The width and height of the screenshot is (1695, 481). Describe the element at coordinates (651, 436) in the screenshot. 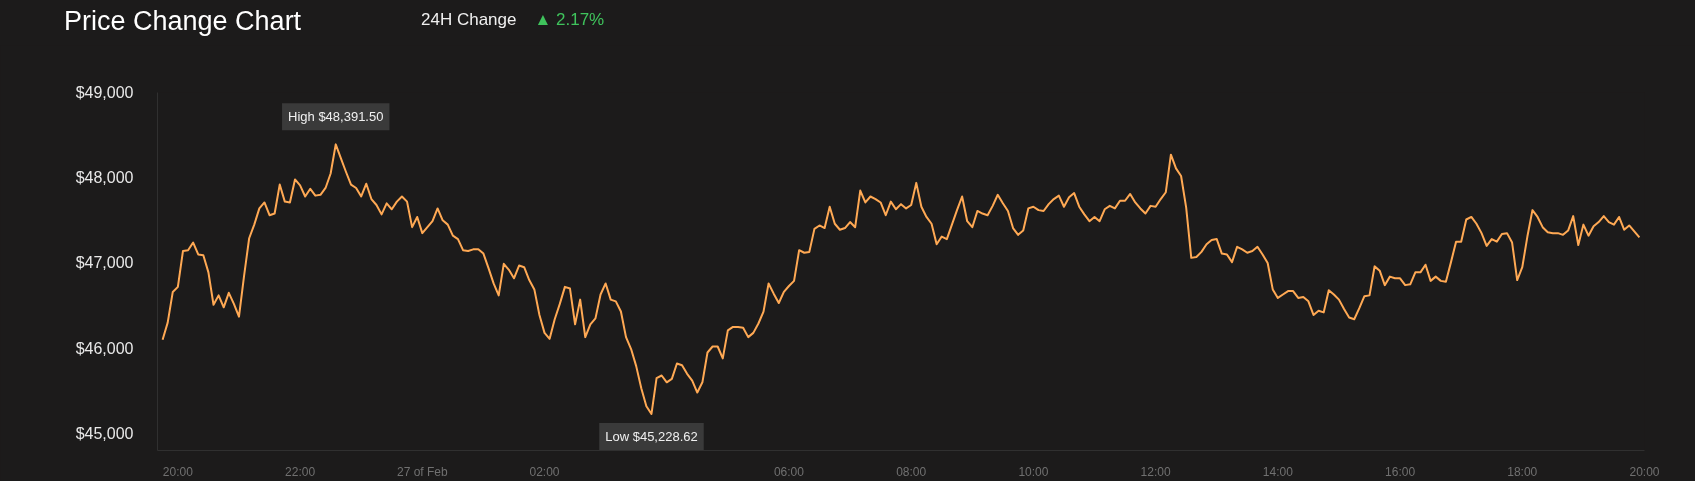

I see `annotation: Low $45,228.62` at that location.